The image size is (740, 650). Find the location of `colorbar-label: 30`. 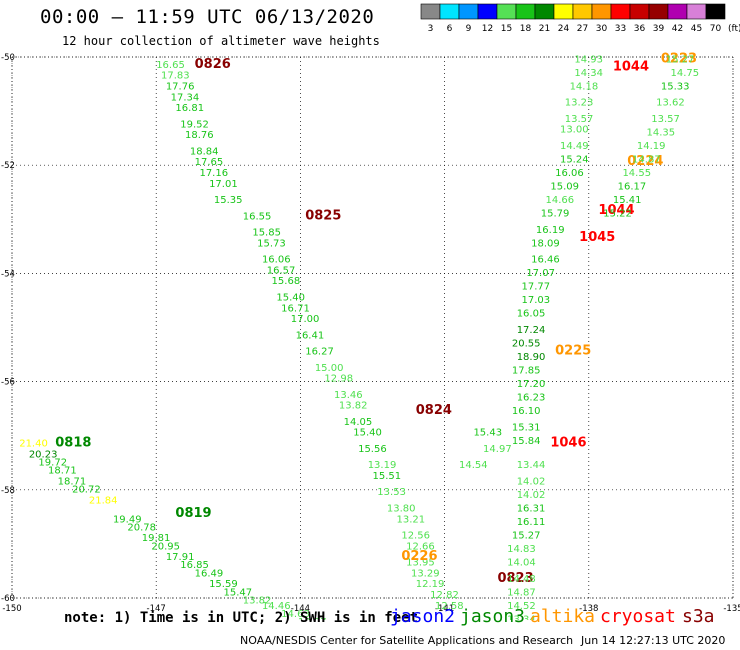

colorbar-label: 30 is located at coordinates (602, 29).